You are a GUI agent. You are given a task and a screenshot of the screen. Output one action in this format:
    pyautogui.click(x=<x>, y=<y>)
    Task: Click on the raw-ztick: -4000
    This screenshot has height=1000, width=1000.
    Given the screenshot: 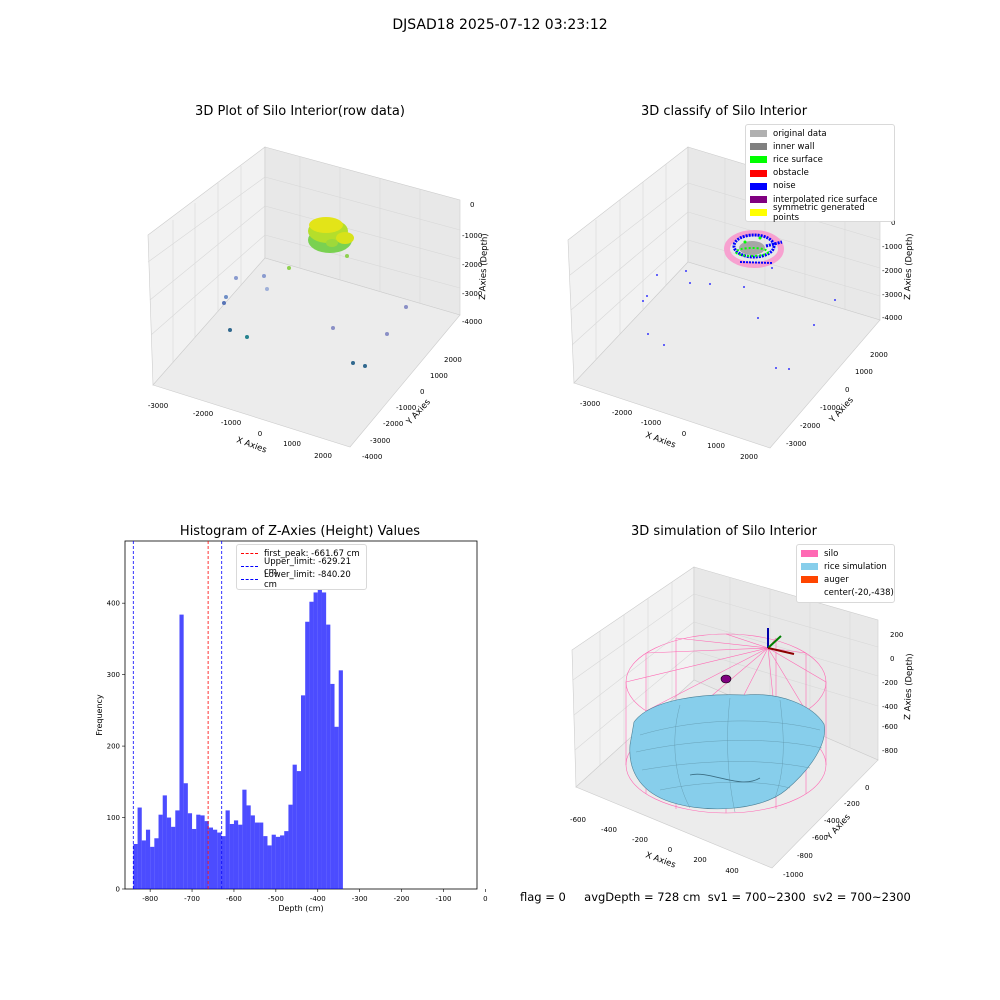 What is the action you would take?
    pyautogui.click(x=472, y=322)
    